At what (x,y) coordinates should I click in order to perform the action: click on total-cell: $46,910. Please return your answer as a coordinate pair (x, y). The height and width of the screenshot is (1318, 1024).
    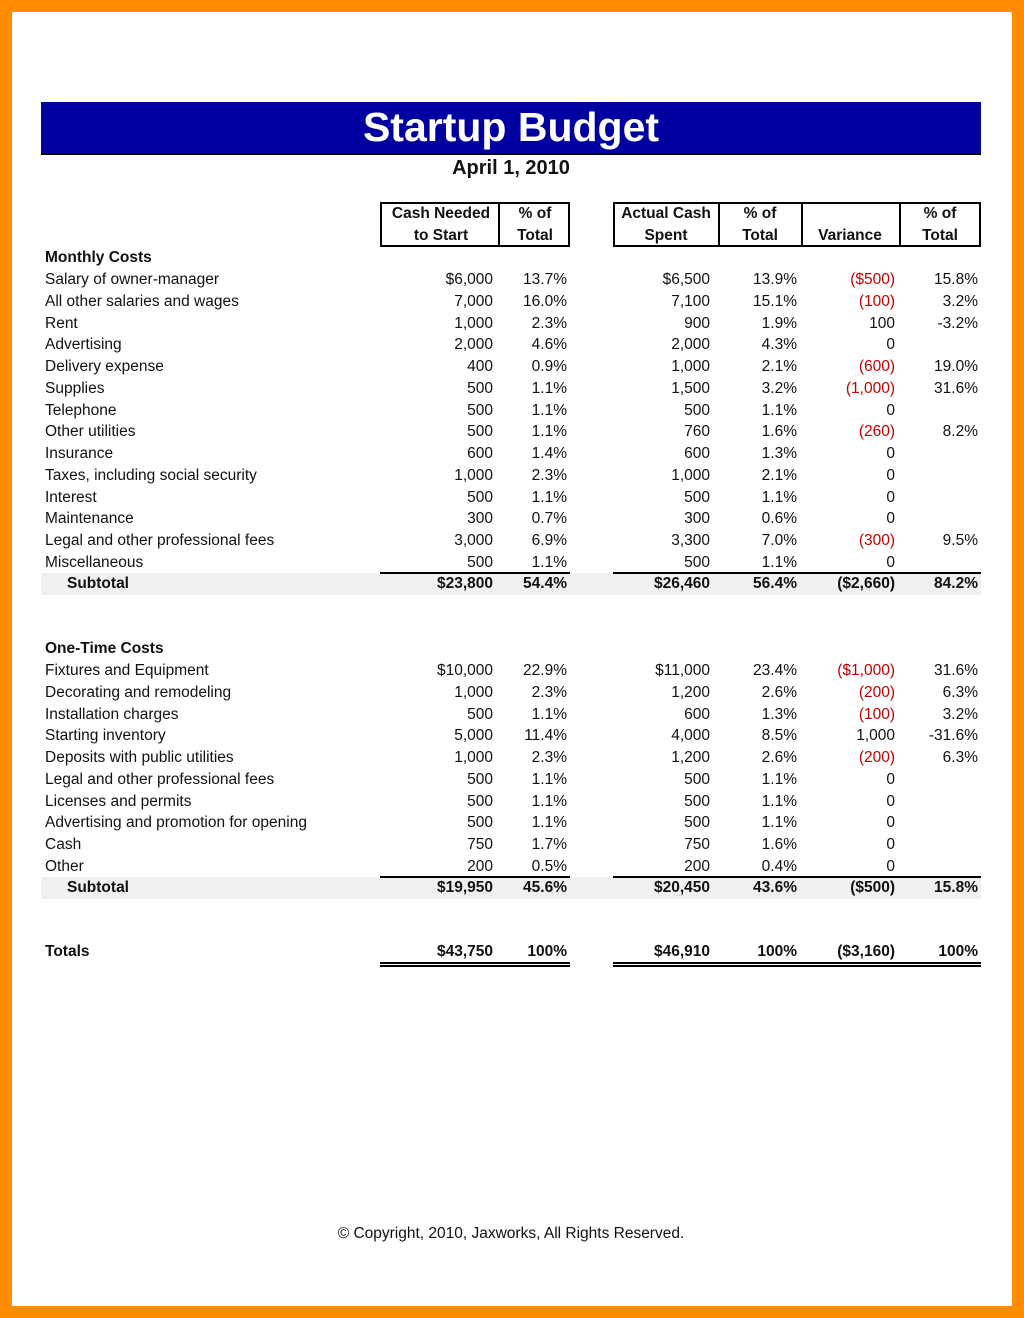
    Looking at the image, I should click on (681, 951).